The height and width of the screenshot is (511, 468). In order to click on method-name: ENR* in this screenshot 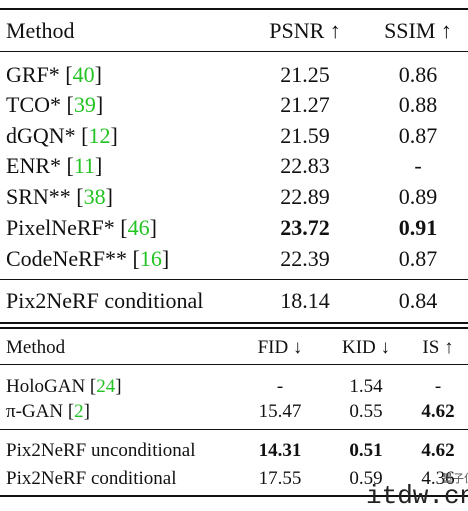, I will do `click(33, 165)`.